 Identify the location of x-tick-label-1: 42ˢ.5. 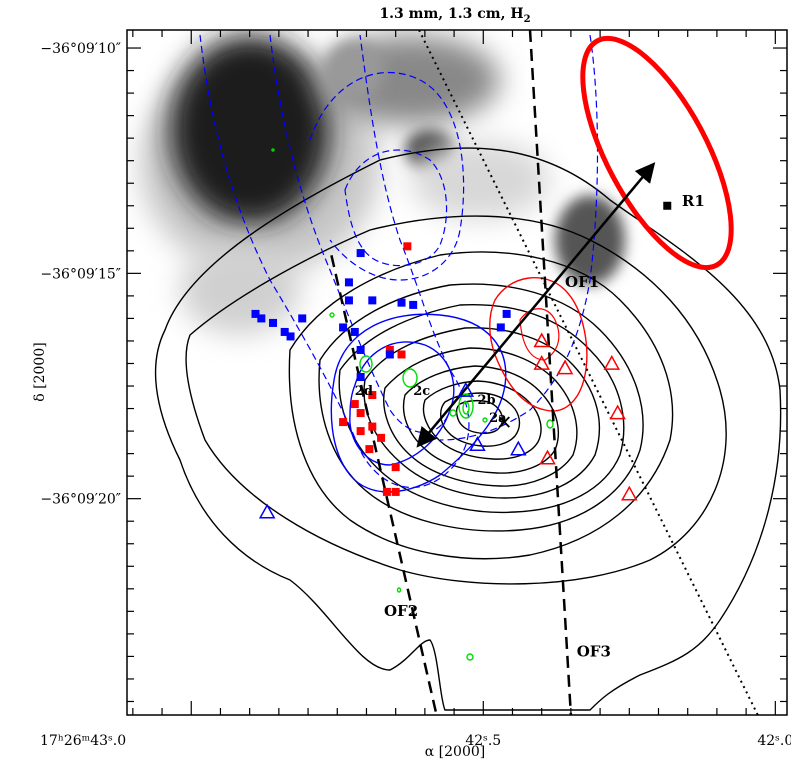
(483, 741).